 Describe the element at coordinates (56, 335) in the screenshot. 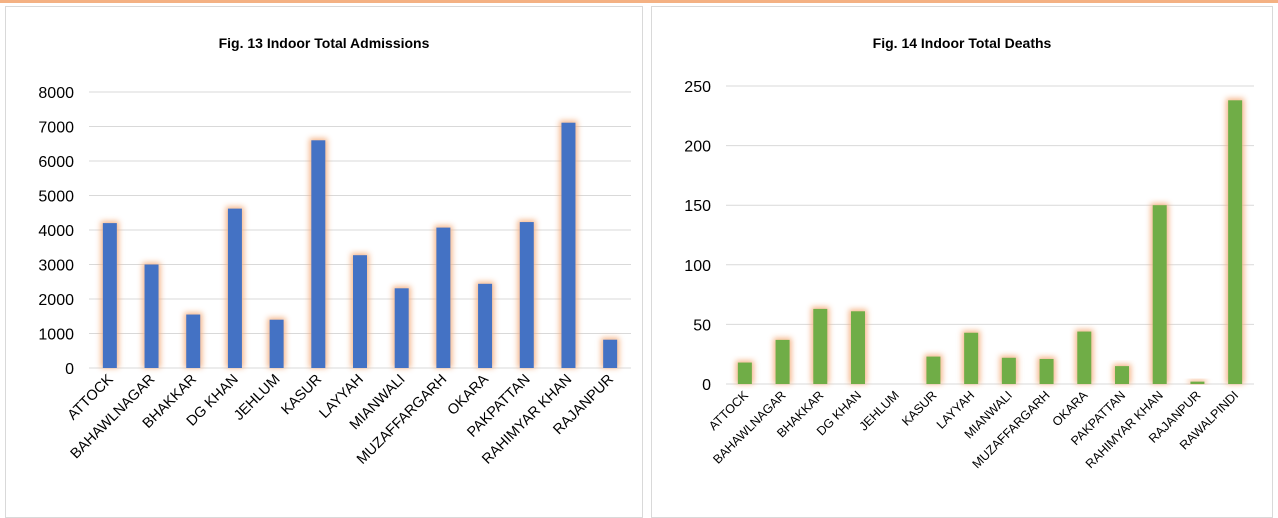

I see `y-tick-label: 1000` at that location.